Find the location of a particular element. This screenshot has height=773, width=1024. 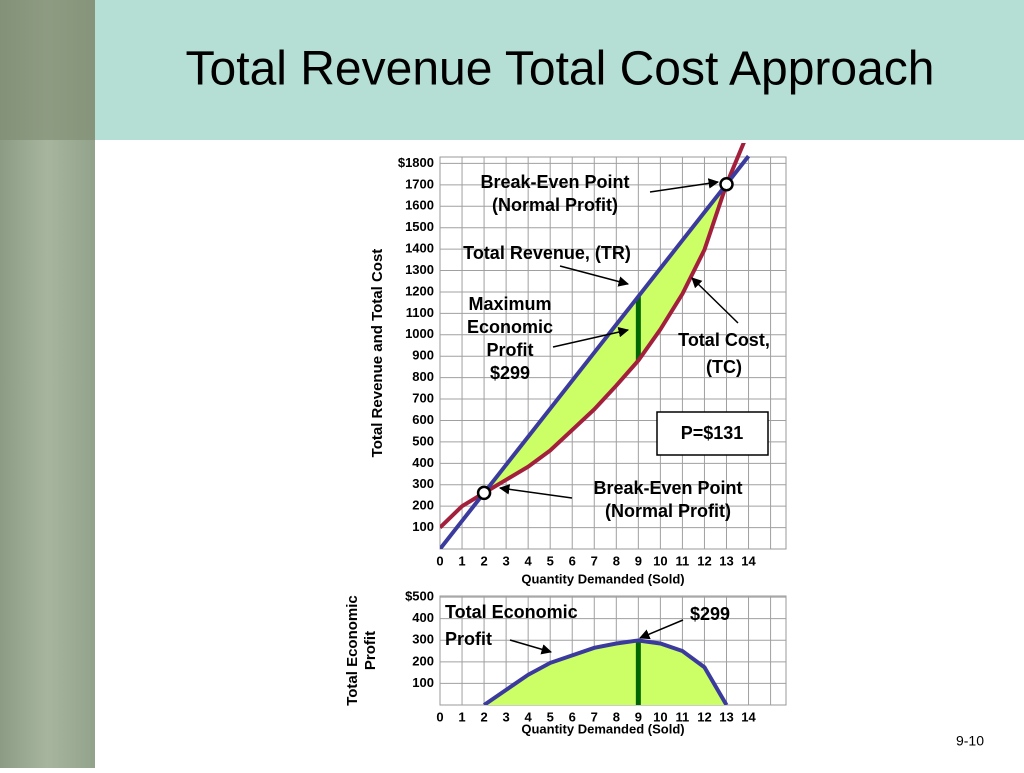

y-axis-label: Total Economic is located at coordinates (352, 650).